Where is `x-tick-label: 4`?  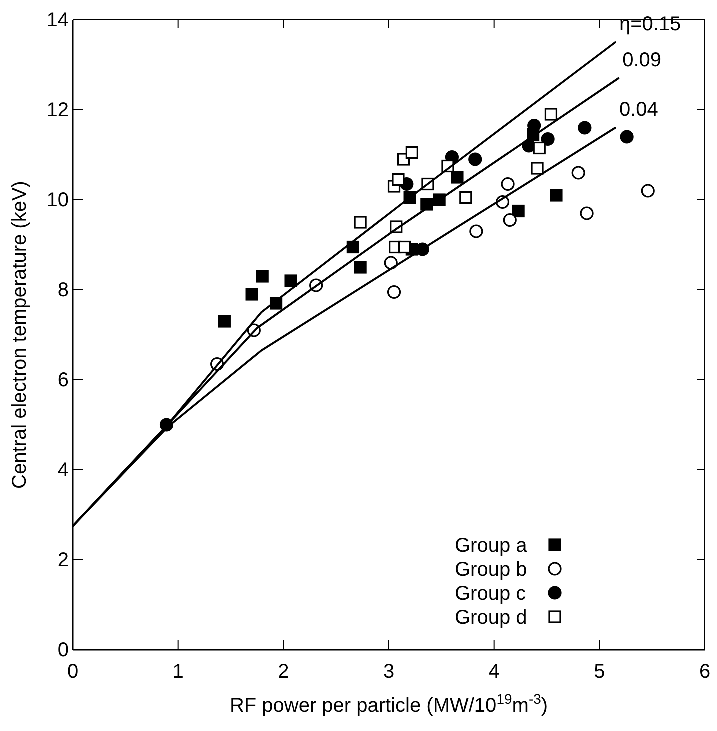
x-tick-label: 4 is located at coordinates (494, 672).